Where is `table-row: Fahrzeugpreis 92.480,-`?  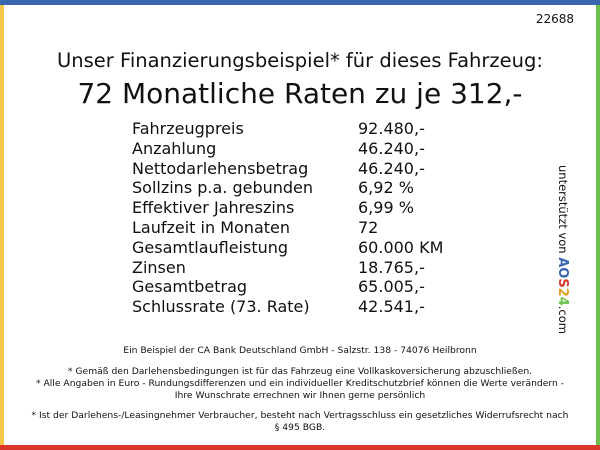 table-row: Fahrzeugpreis 92.480,- is located at coordinates (287, 129).